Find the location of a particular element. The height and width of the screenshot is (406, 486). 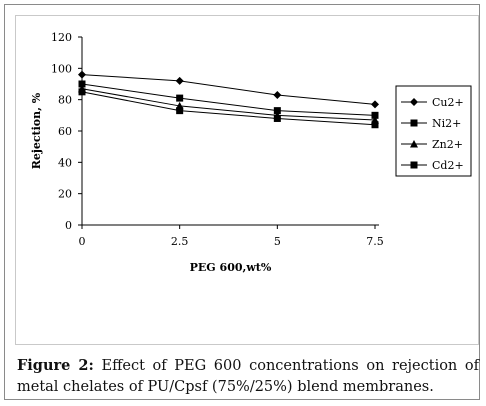

y-tick-label: 60 is located at coordinates (65, 131).